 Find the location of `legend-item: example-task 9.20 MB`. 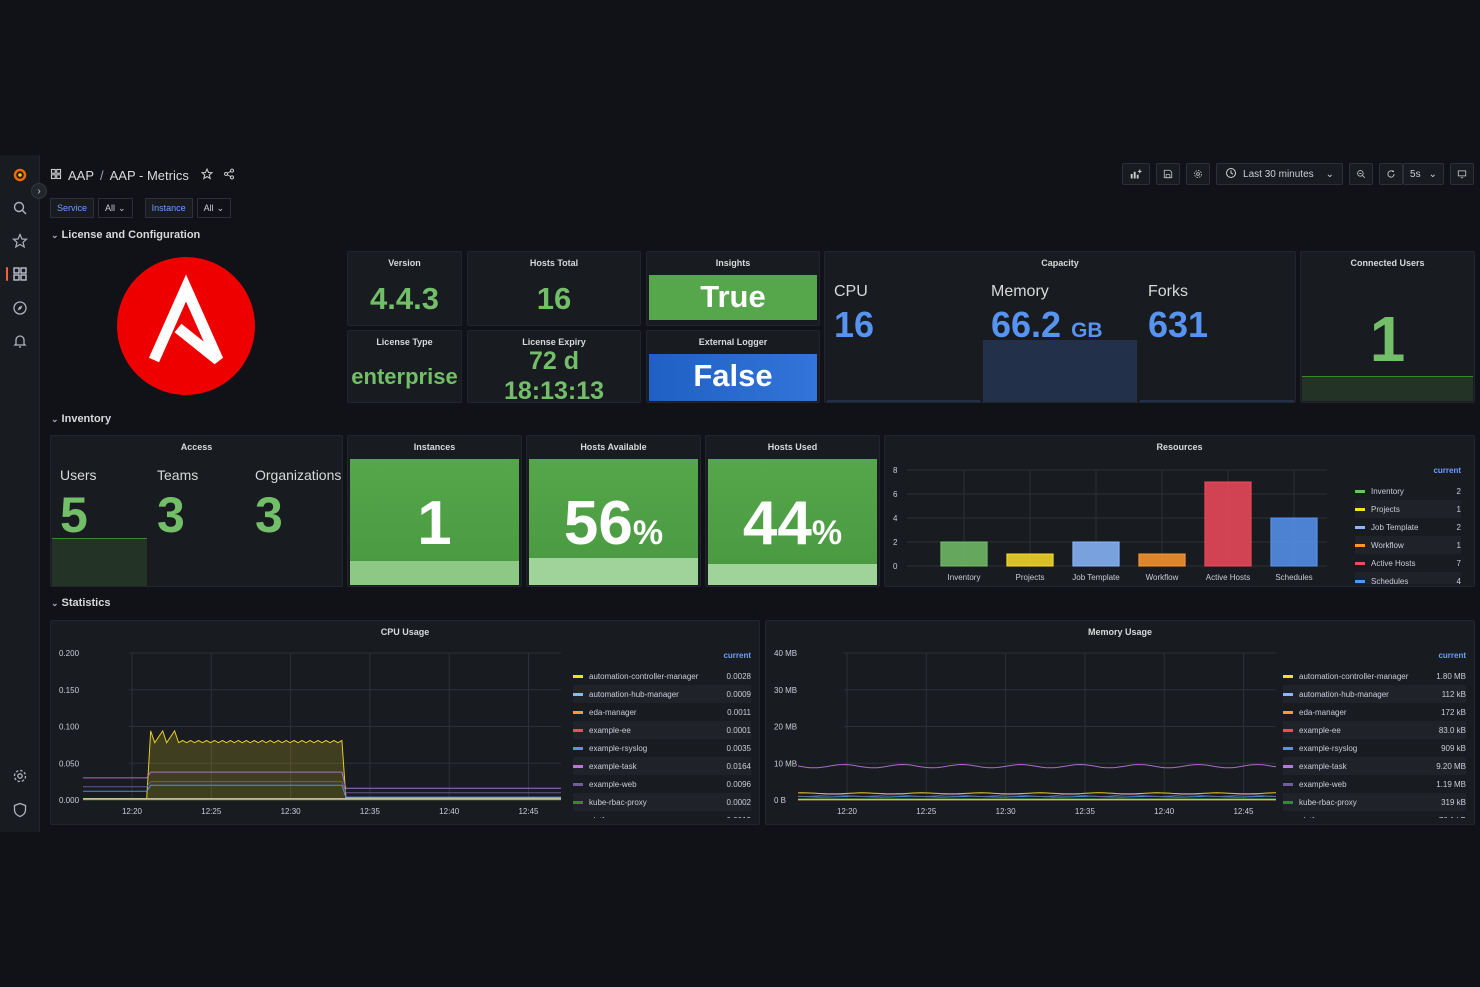

legend-item: example-task 9.20 MB is located at coordinates (1374, 766).